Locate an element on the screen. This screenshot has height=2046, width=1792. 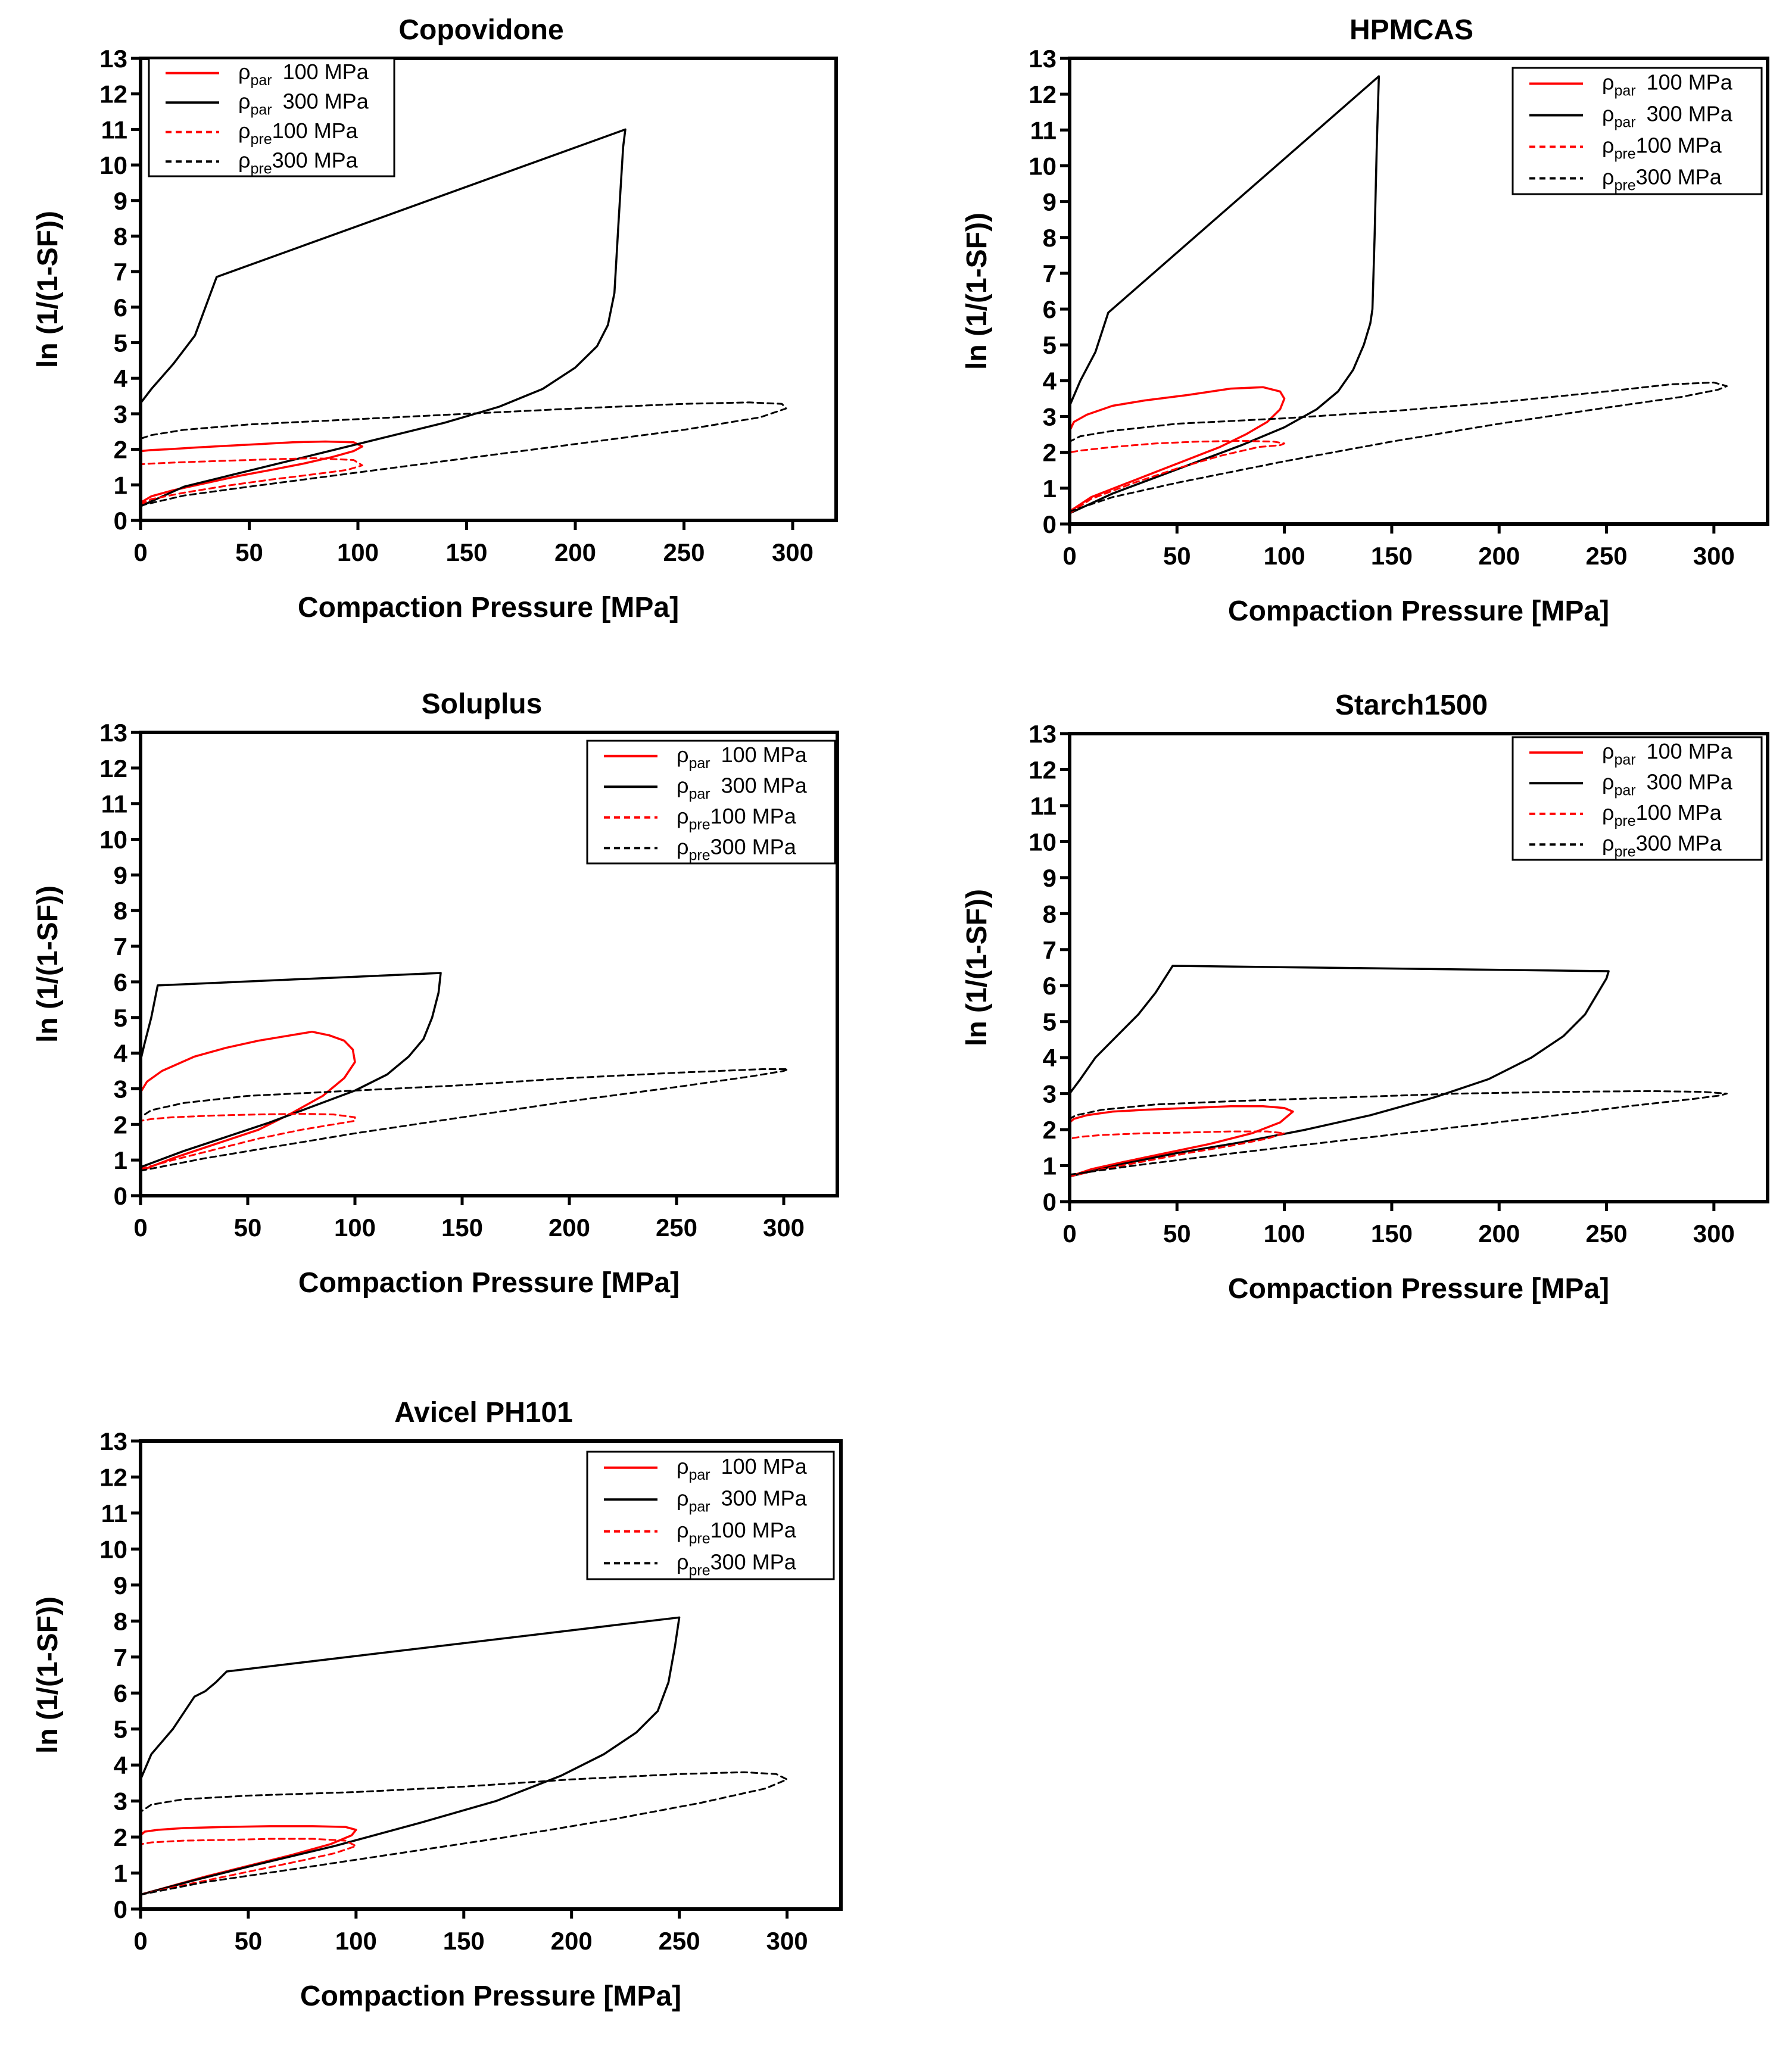
hpmcas-xtick-label: 50 is located at coordinates (1177, 556).